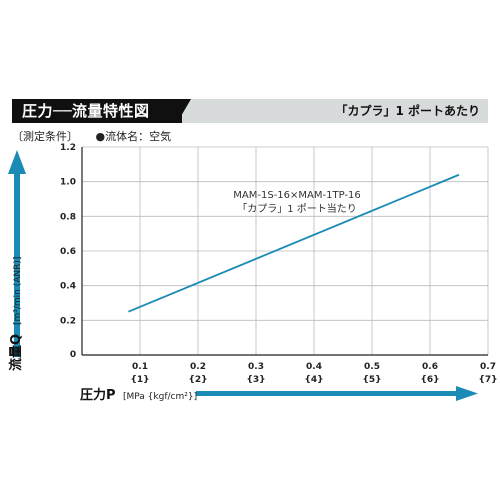 This screenshot has height=500, width=500. I want to click on header-title-block, so click(97, 111).